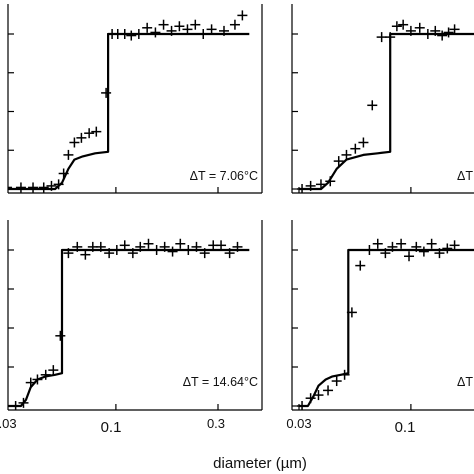 This screenshot has height=474, width=474. Describe the element at coordinates (224, 176) in the screenshot. I see `delta-t-annotation: ΔT = 7.06°C` at that location.